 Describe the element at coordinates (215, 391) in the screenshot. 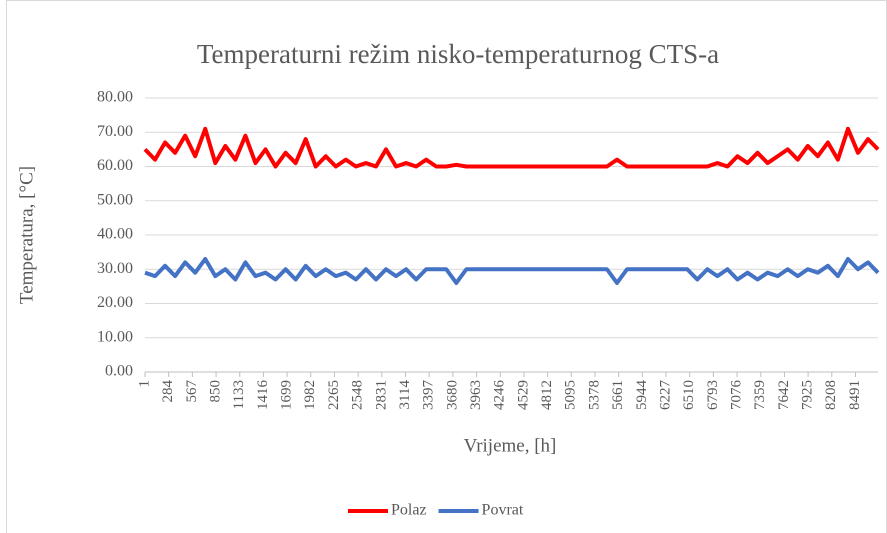

I see `x-tick-label: 850` at that location.